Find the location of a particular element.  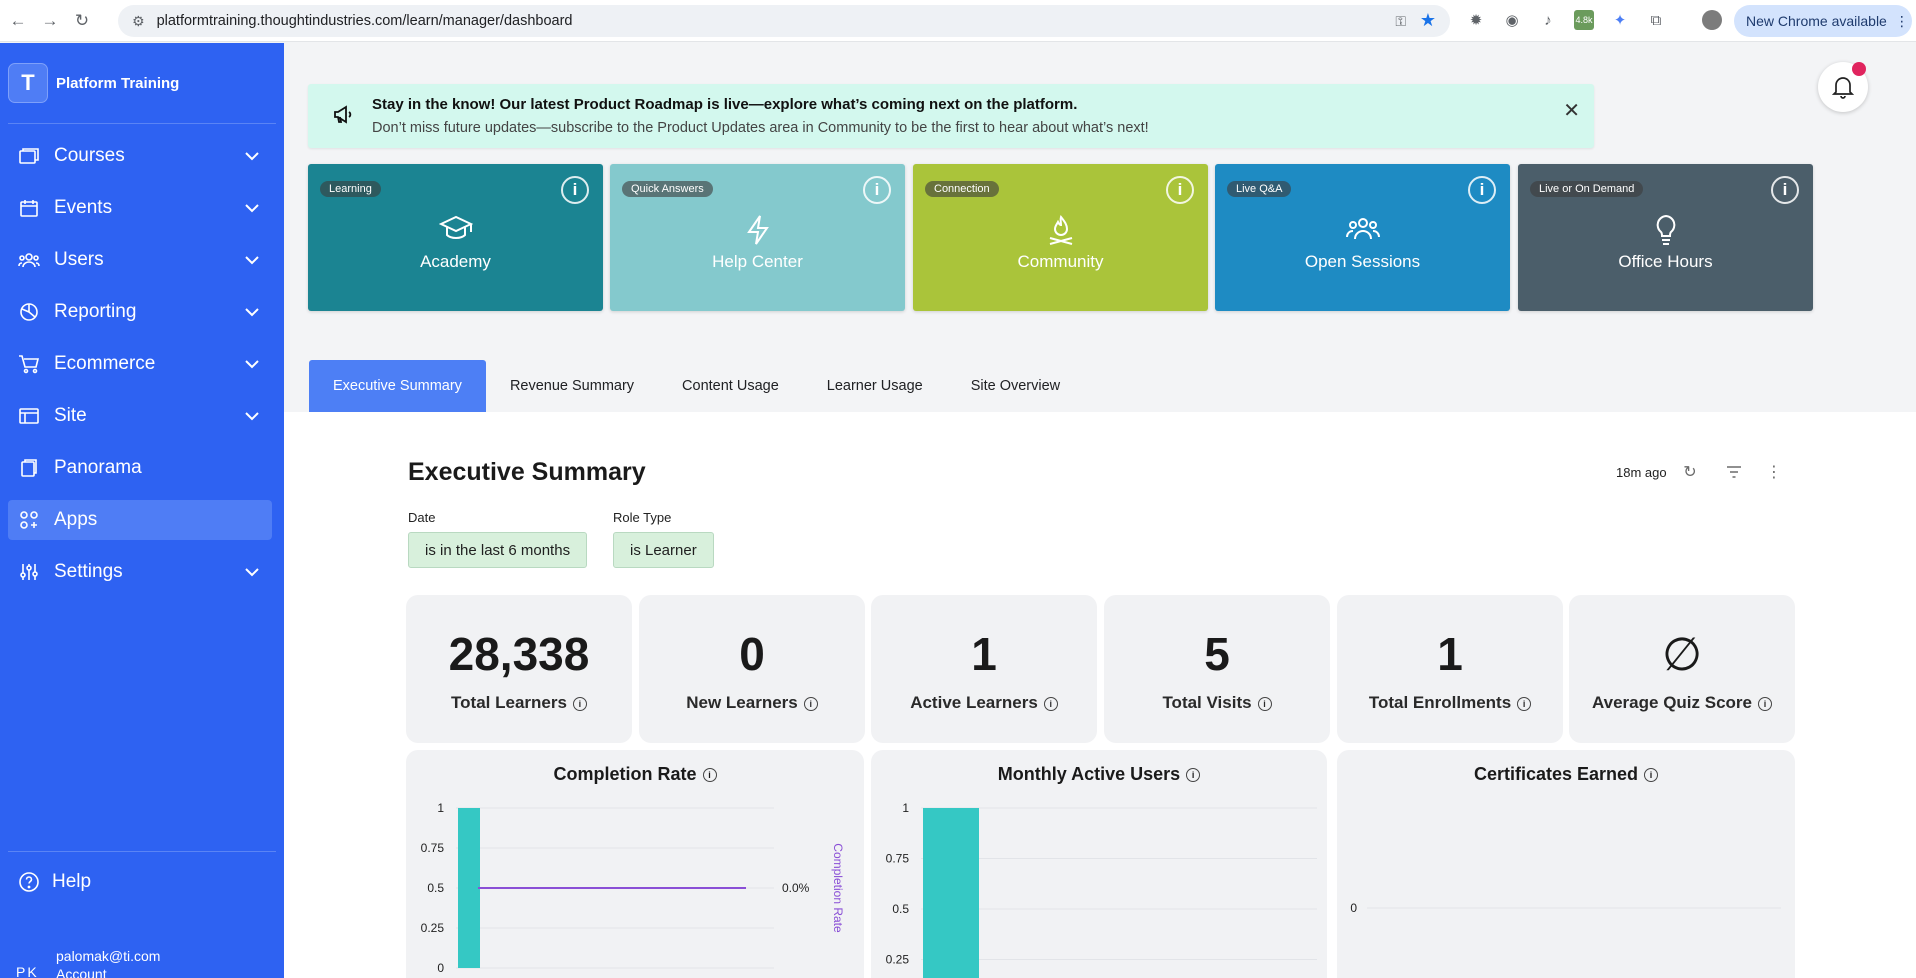

avatar: PK is located at coordinates (27, 971).